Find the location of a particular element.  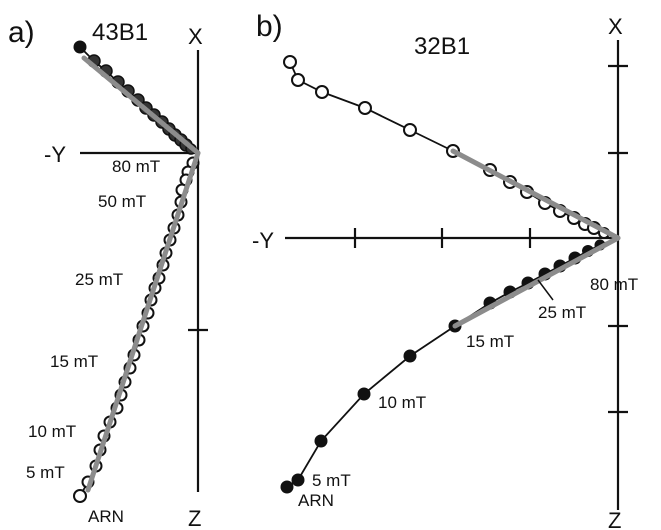

panel-a-axis-label-z: Z is located at coordinates (194, 518).